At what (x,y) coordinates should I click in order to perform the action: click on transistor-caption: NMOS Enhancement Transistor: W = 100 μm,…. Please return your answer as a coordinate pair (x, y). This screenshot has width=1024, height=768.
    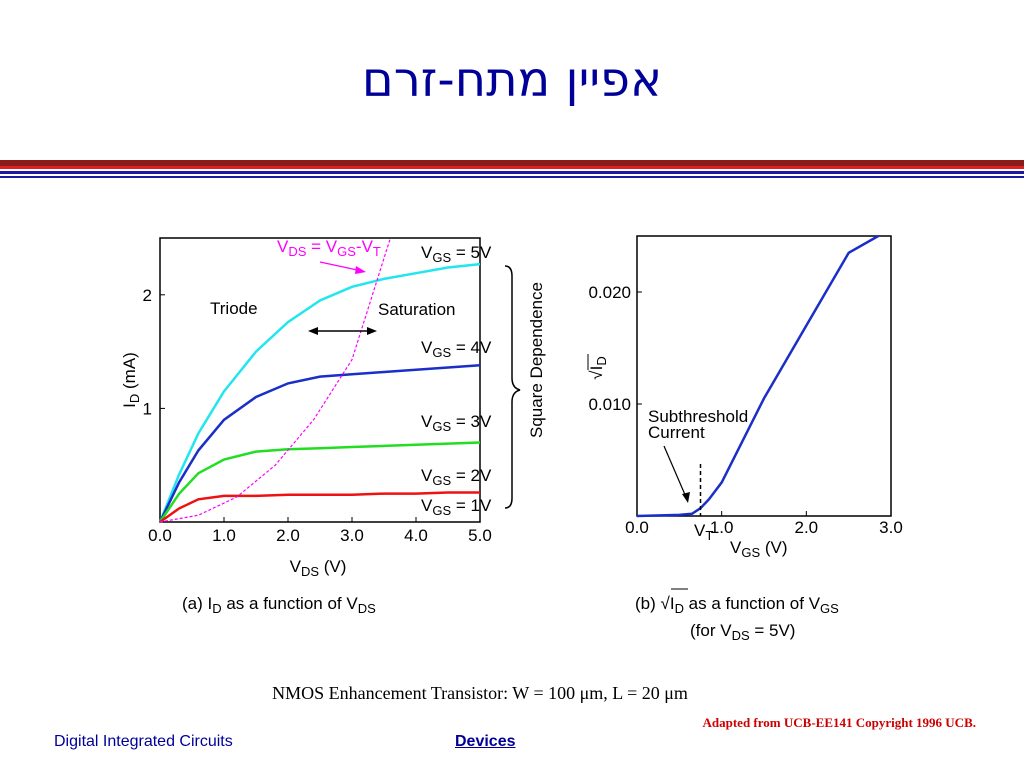
    Looking at the image, I should click on (480, 693).